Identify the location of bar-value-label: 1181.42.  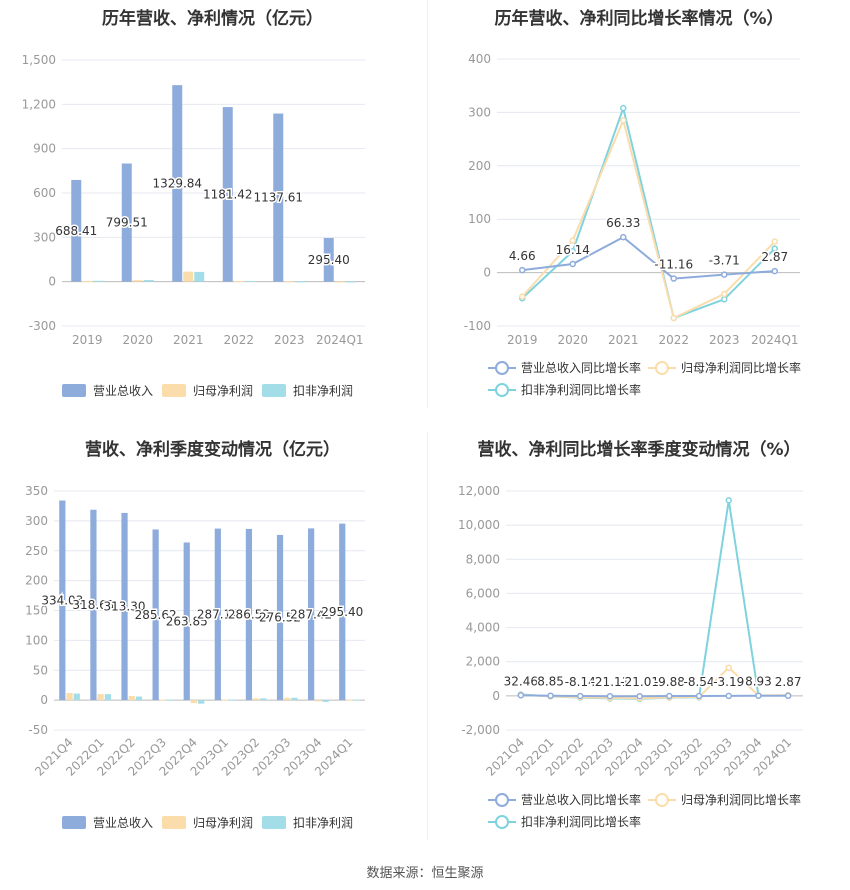
(228, 194).